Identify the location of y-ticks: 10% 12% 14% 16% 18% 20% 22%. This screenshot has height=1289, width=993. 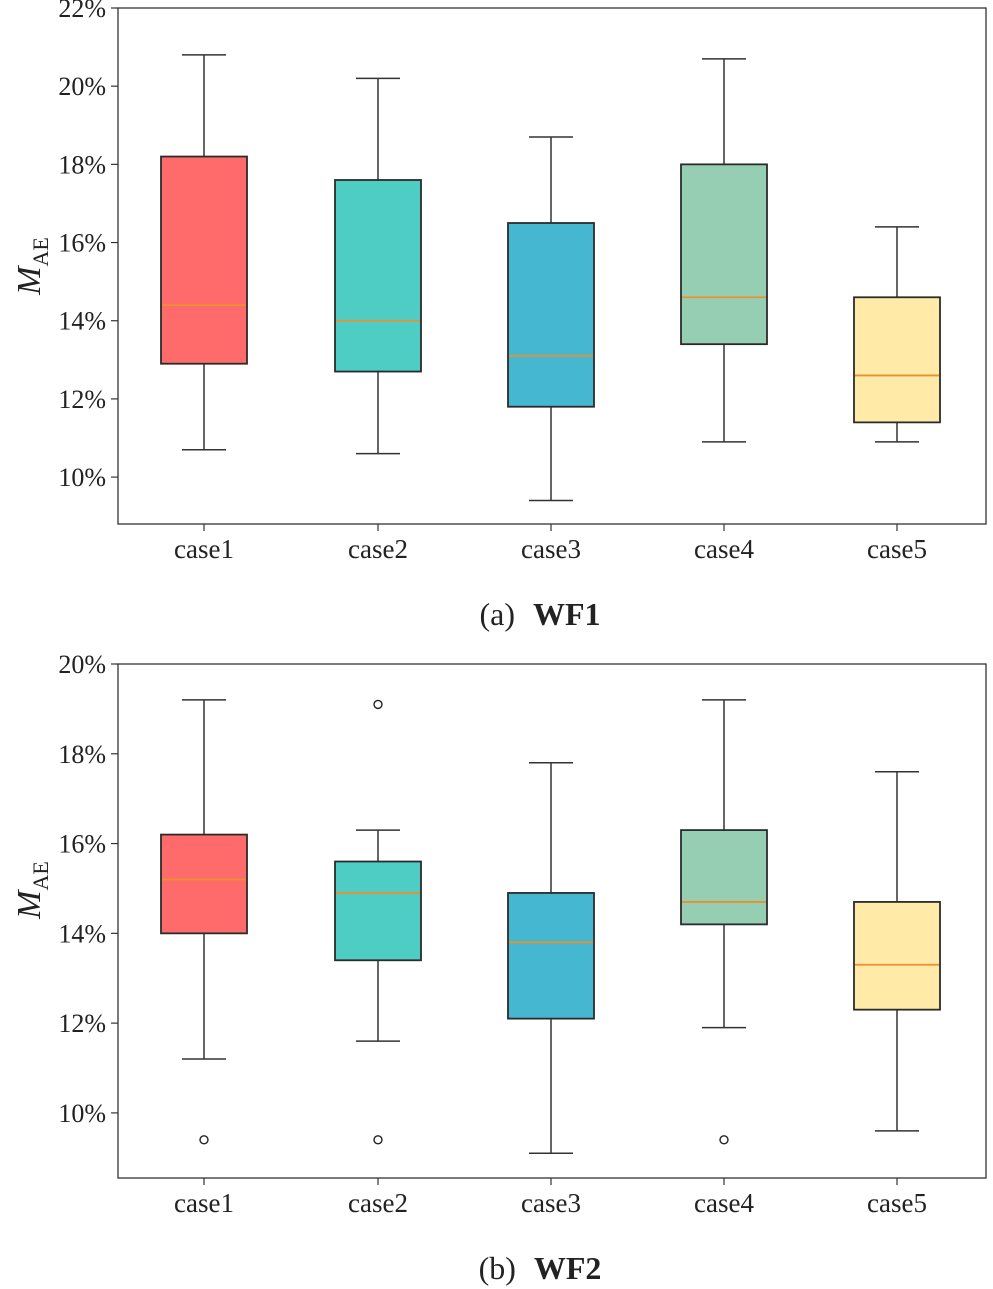
(88, 246).